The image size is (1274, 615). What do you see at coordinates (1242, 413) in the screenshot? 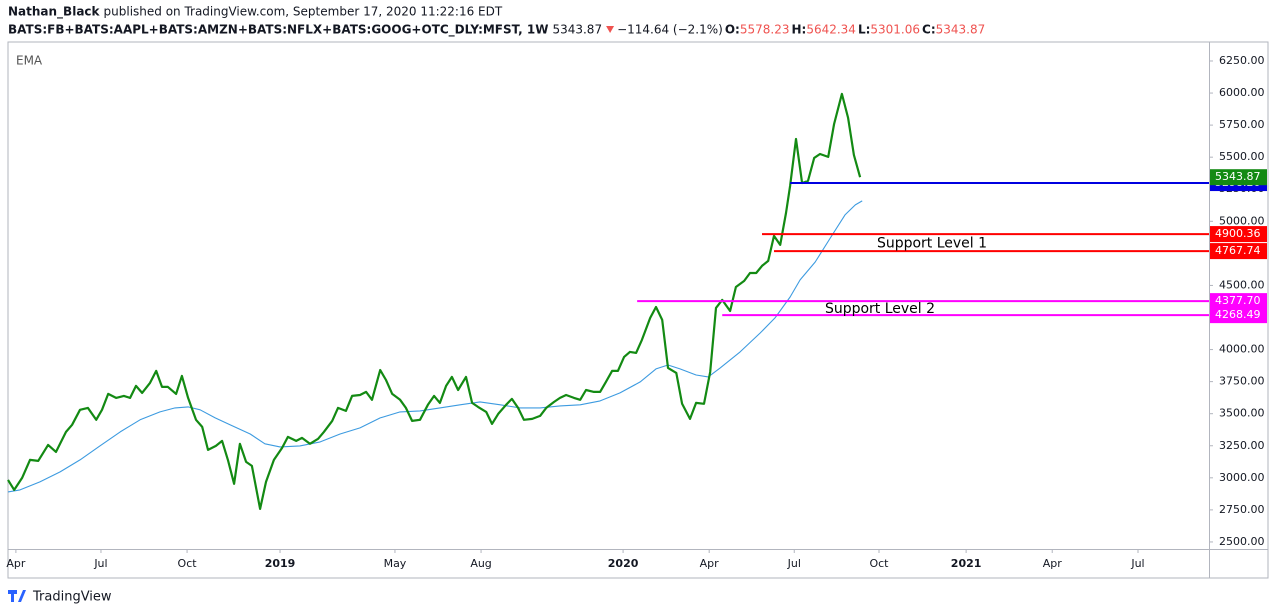
I see `y-tick-label: 3500.00` at bounding box center [1242, 413].